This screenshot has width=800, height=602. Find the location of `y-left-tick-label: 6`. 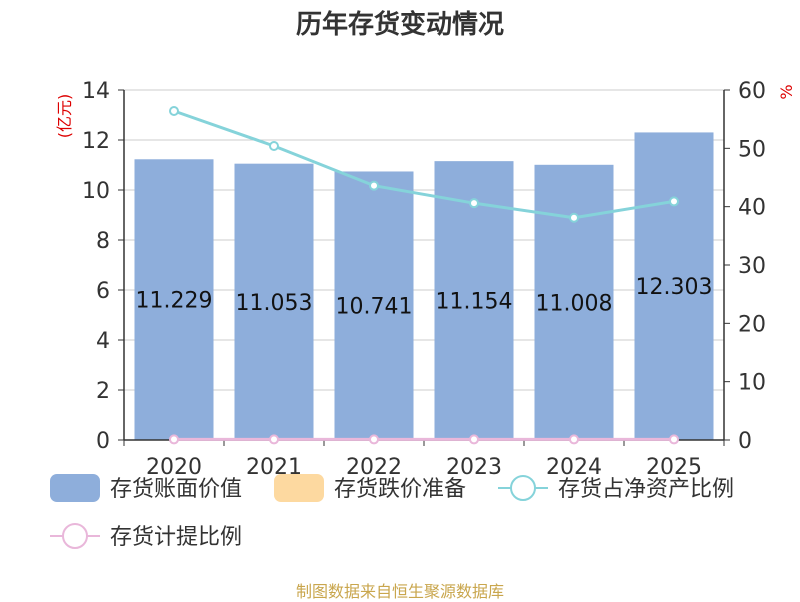

y-left-tick-label: 6 is located at coordinates (103, 291).